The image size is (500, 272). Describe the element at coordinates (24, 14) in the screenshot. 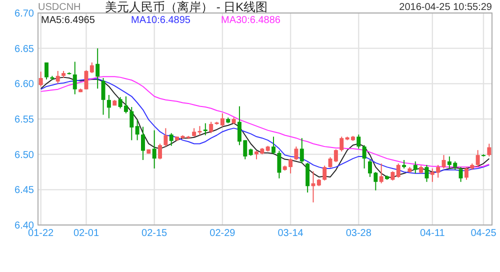

I see `y-tick-label: 6.70` at that location.